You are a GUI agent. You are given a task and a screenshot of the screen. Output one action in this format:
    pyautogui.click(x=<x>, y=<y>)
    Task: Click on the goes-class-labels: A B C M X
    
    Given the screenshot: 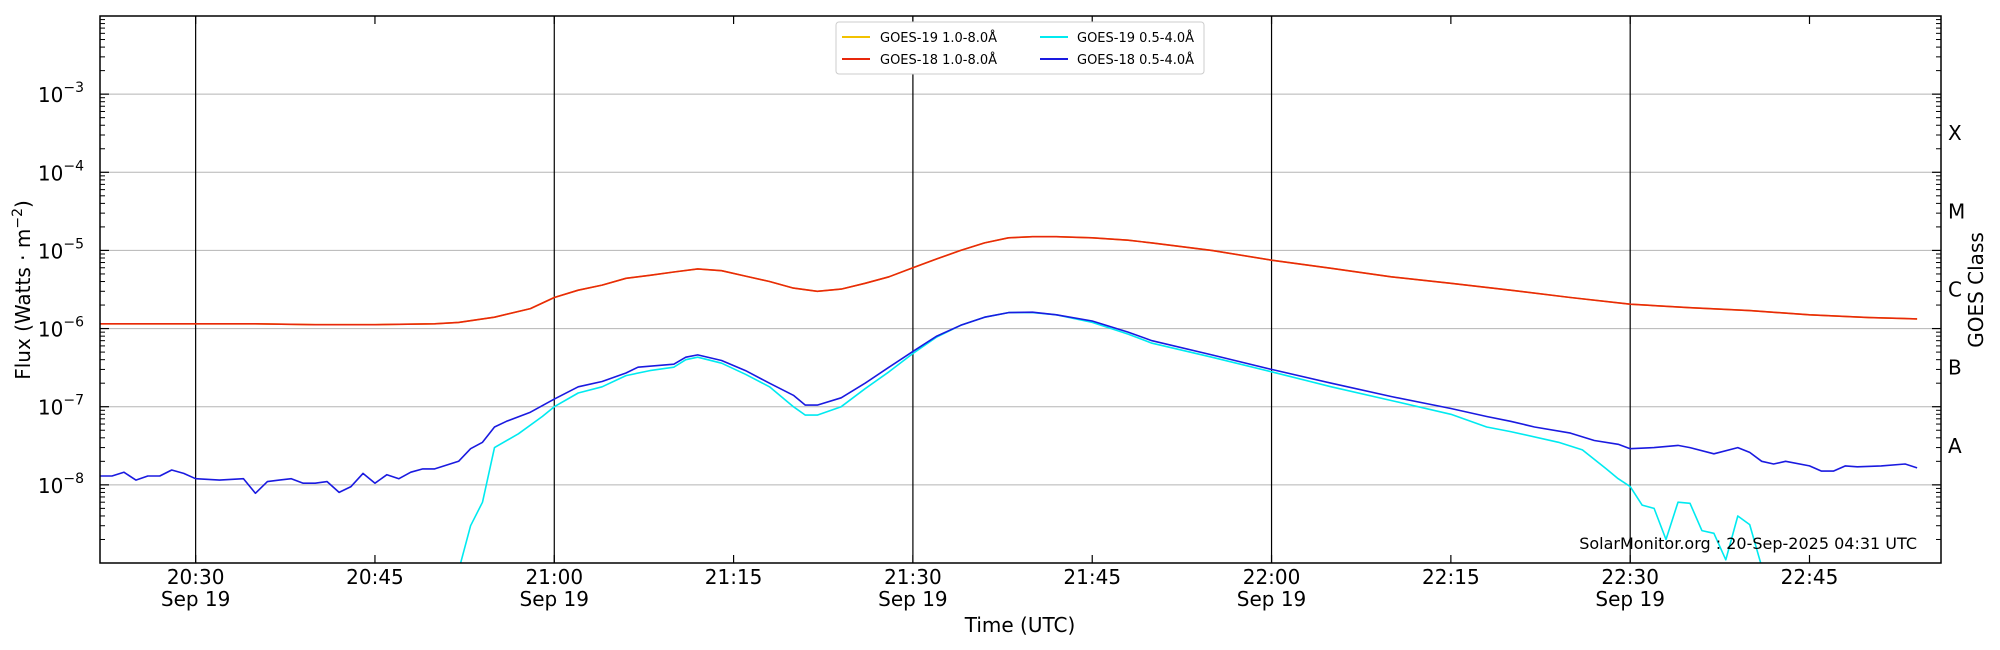 What is the action you would take?
    pyautogui.click(x=1956, y=289)
    